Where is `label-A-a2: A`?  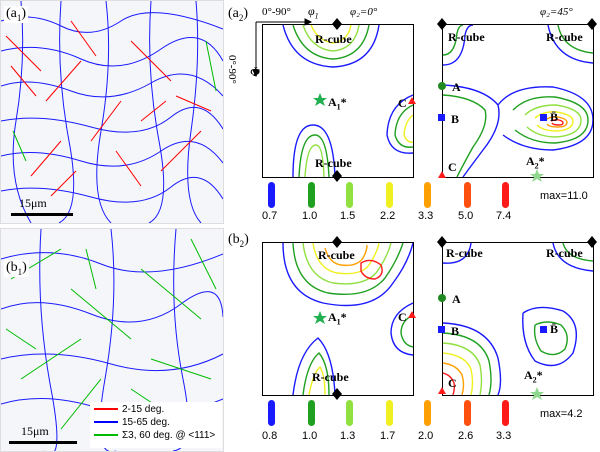
label-A-a2: A is located at coordinates (456, 87).